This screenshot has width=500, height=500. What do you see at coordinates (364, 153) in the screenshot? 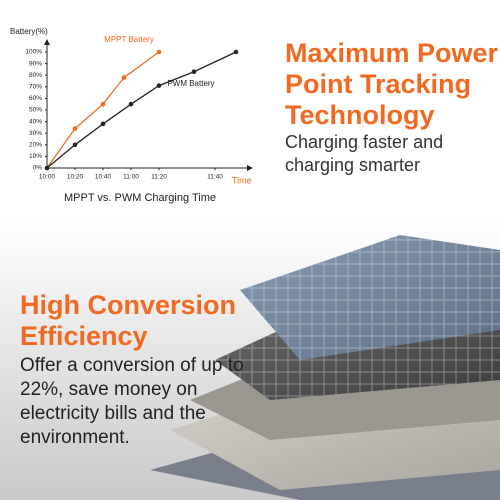
I see `description: Charging faster and charging smarter` at bounding box center [364, 153].